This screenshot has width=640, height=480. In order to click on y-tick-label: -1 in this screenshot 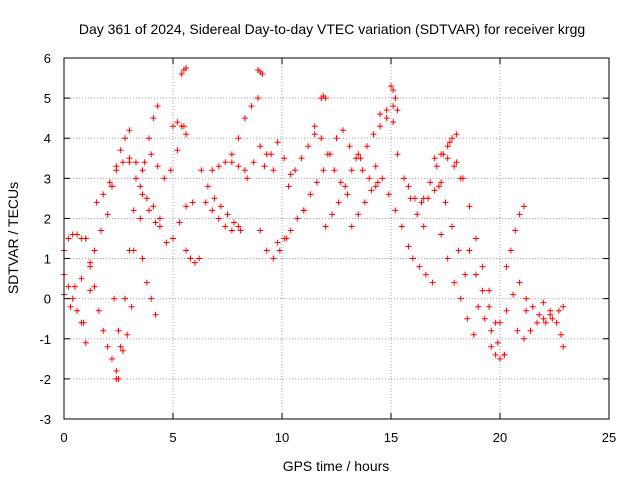, I will do `click(45, 339)`.